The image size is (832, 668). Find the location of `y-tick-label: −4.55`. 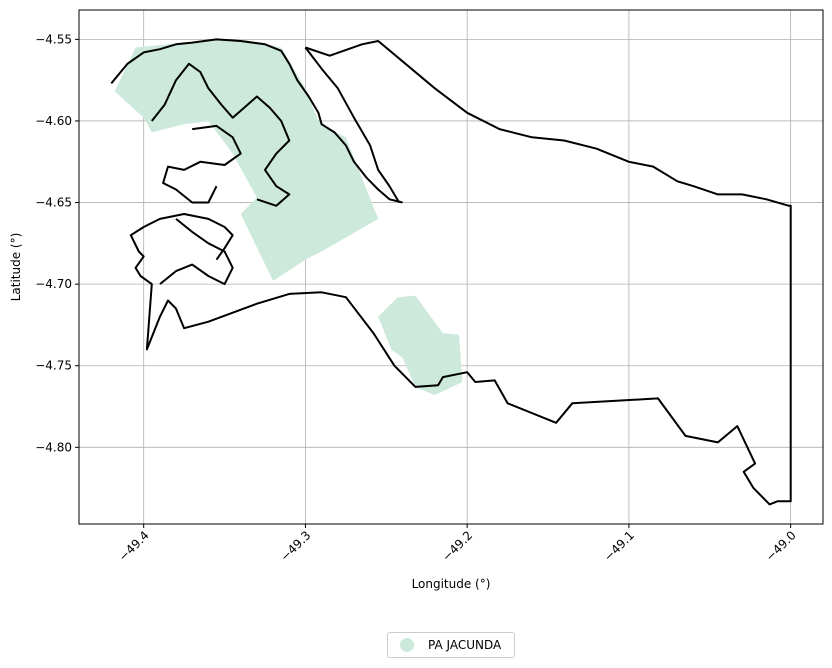

y-tick-label: −4.55 is located at coordinates (53, 39).